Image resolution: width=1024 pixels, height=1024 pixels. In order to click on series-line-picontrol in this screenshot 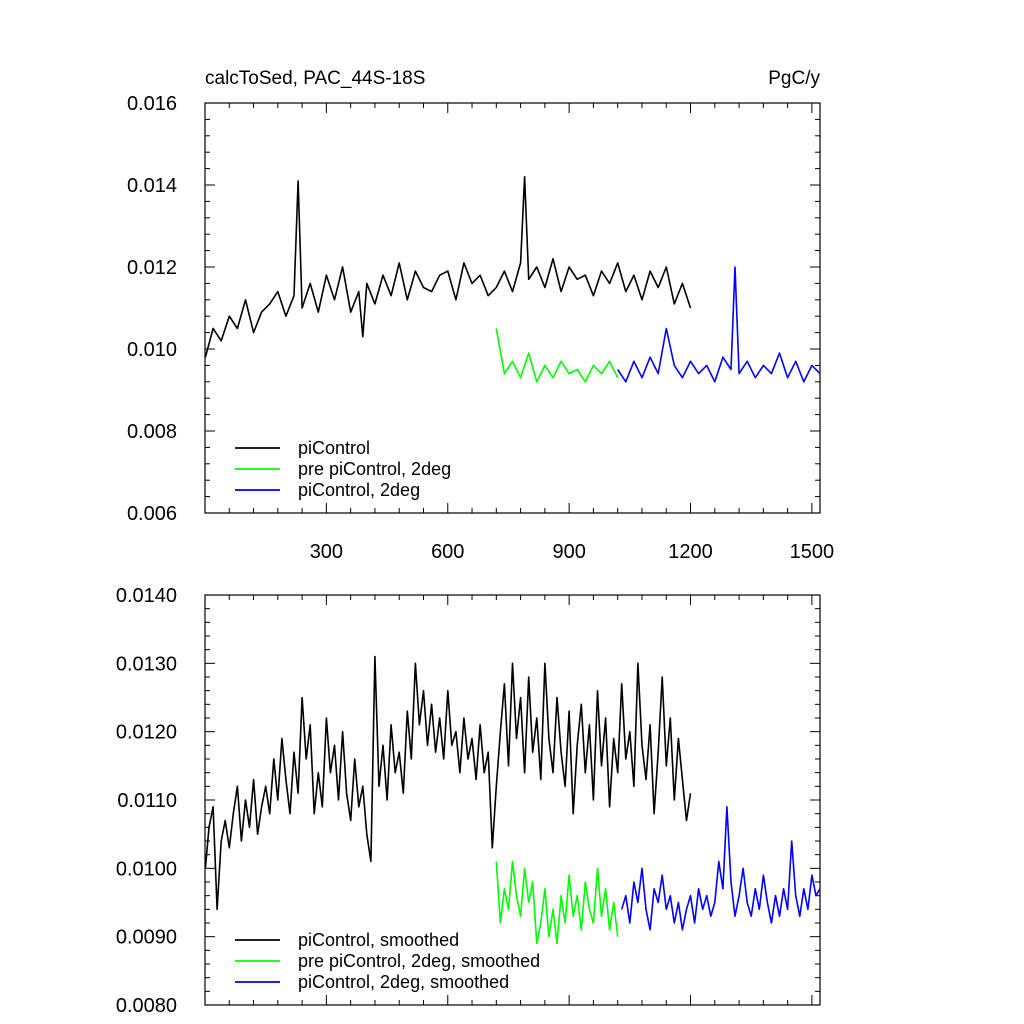, I will do `click(448, 267)`.